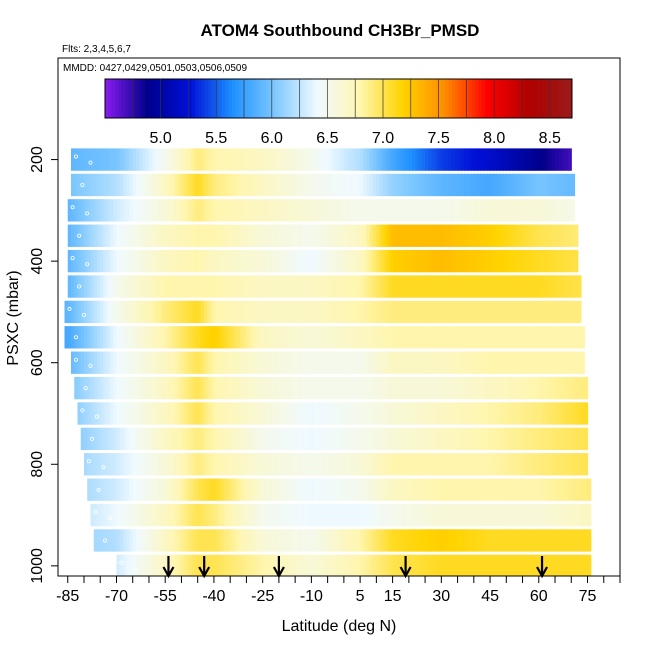 Image resolution: width=650 pixels, height=650 pixels. What do you see at coordinates (90, 365) in the screenshot?
I see `measurement-marker` at bounding box center [90, 365].